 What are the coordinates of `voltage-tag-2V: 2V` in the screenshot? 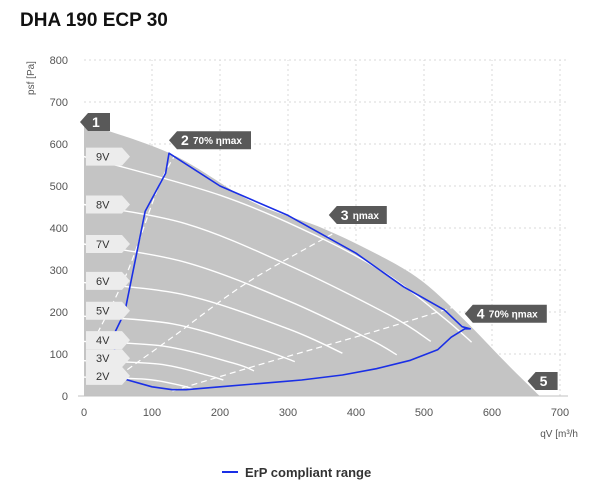 It's located at (108, 375).